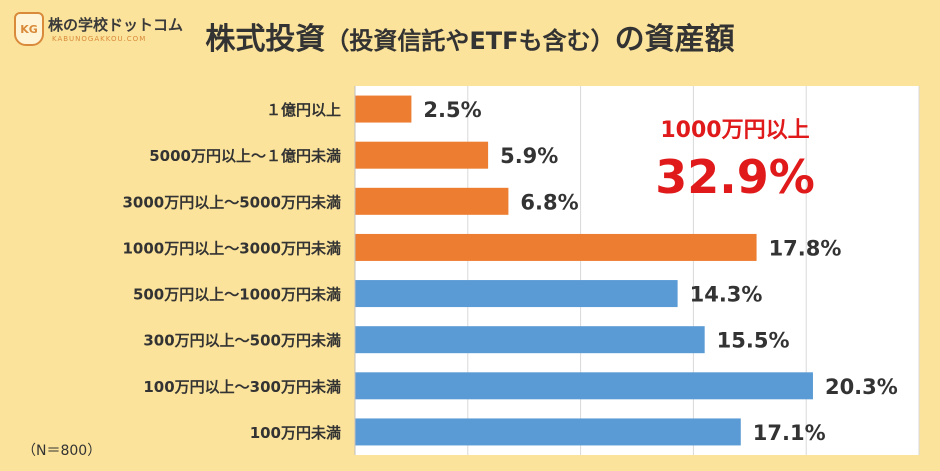 The image size is (940, 471). I want to click on category-label: 100万円以上～300万円未満, so click(242, 387).